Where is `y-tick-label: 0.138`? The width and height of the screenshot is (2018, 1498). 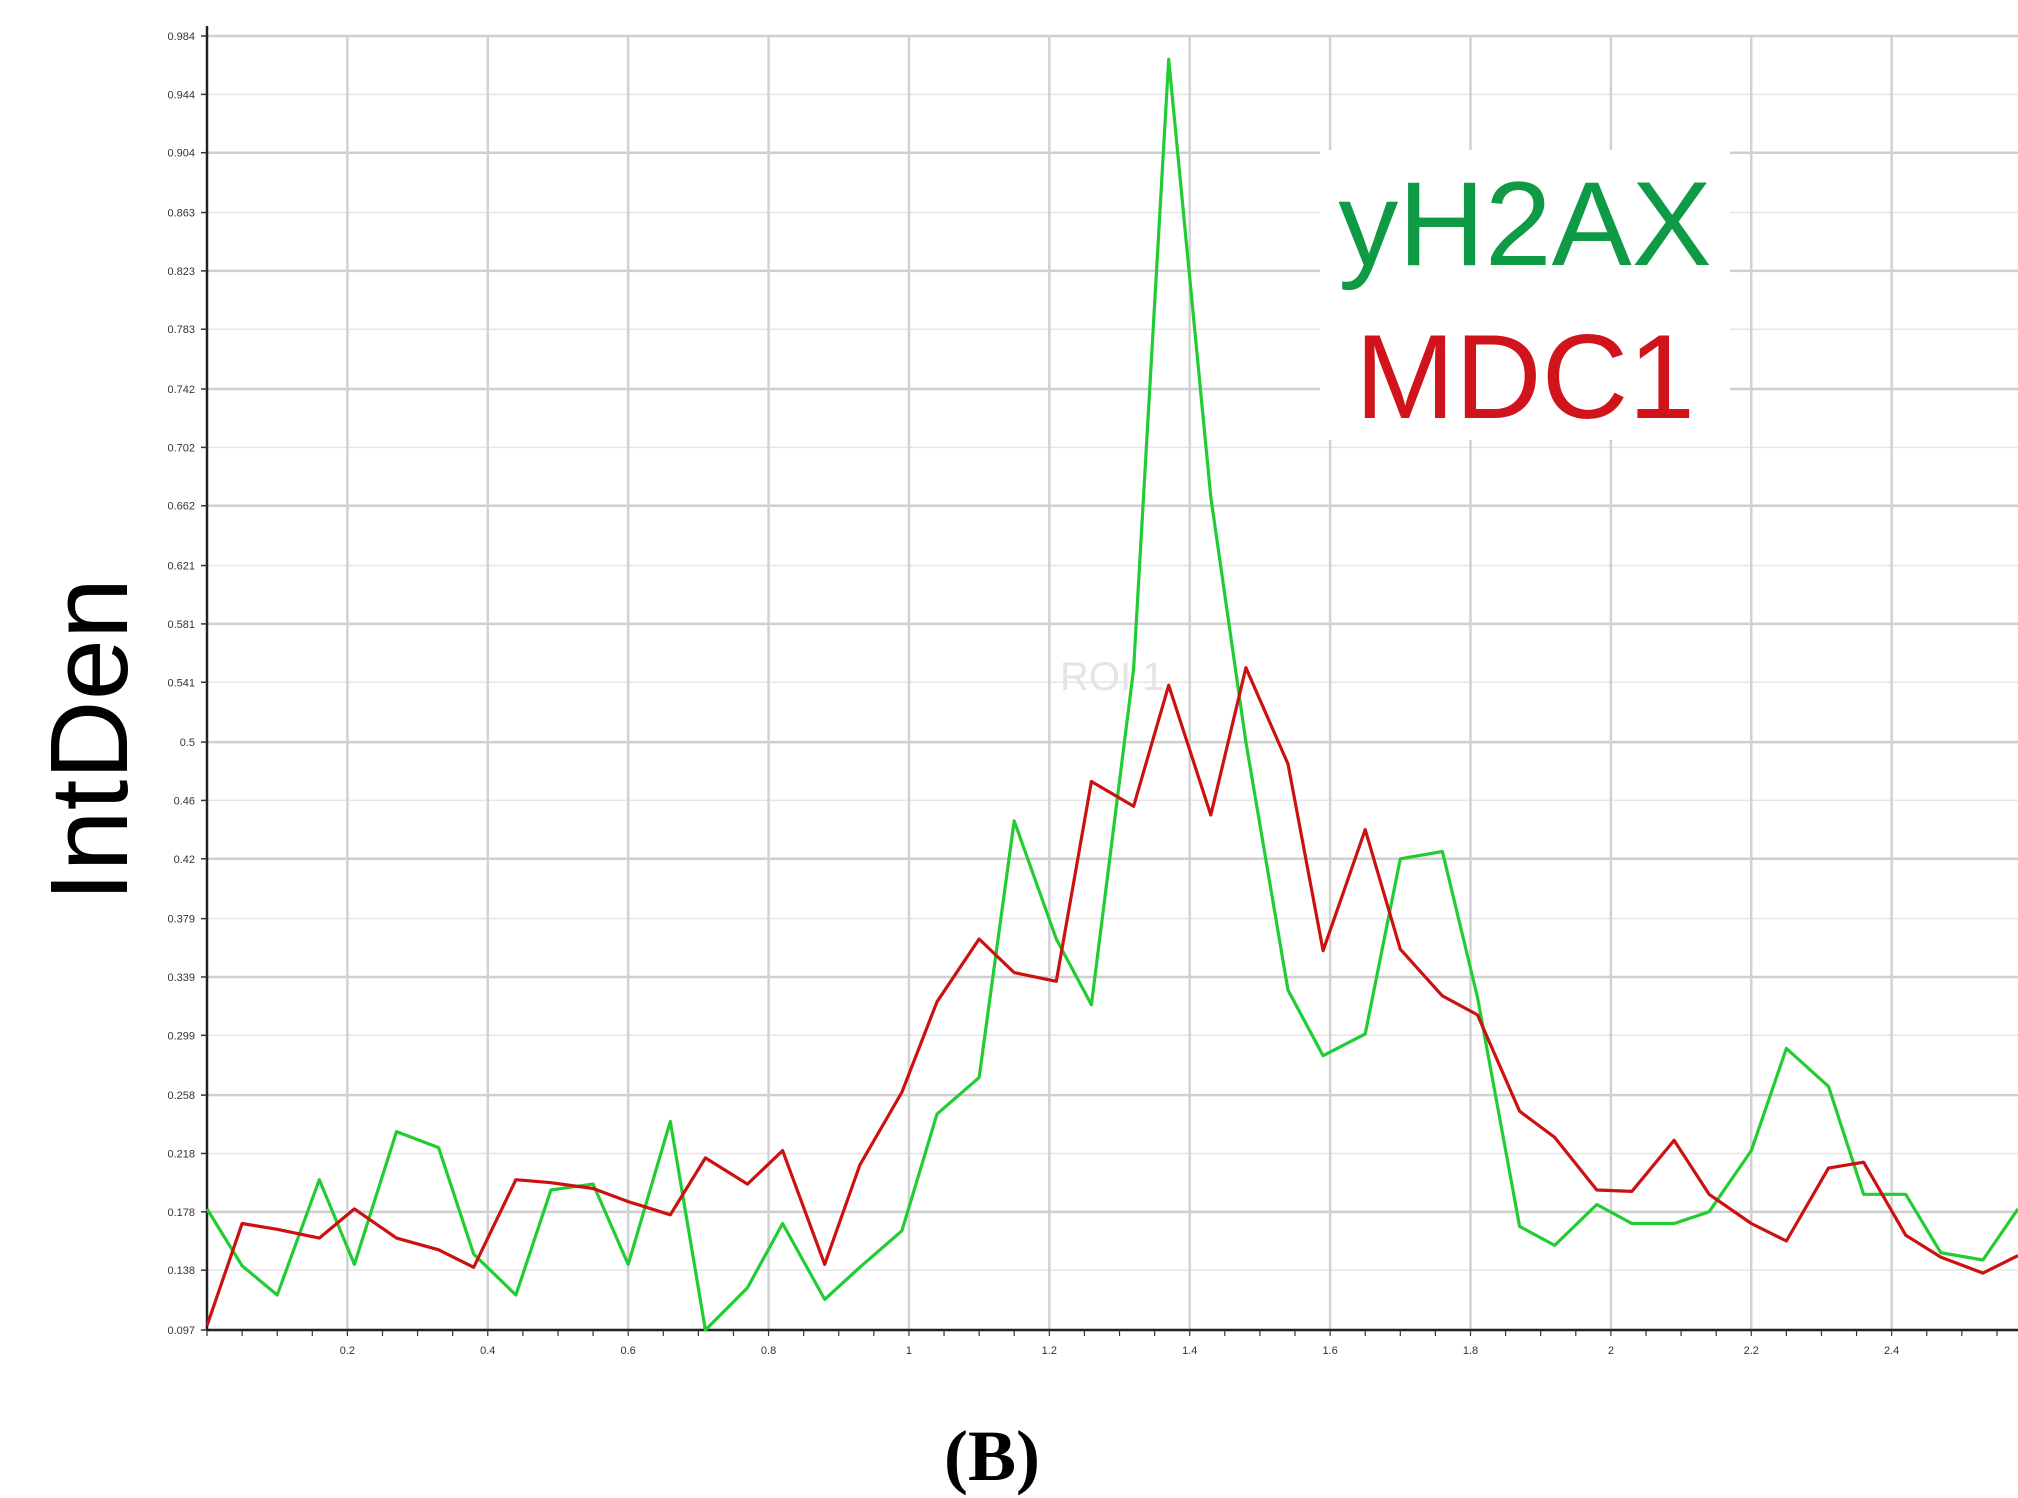
y-tick-label: 0.138 is located at coordinates (181, 1271).